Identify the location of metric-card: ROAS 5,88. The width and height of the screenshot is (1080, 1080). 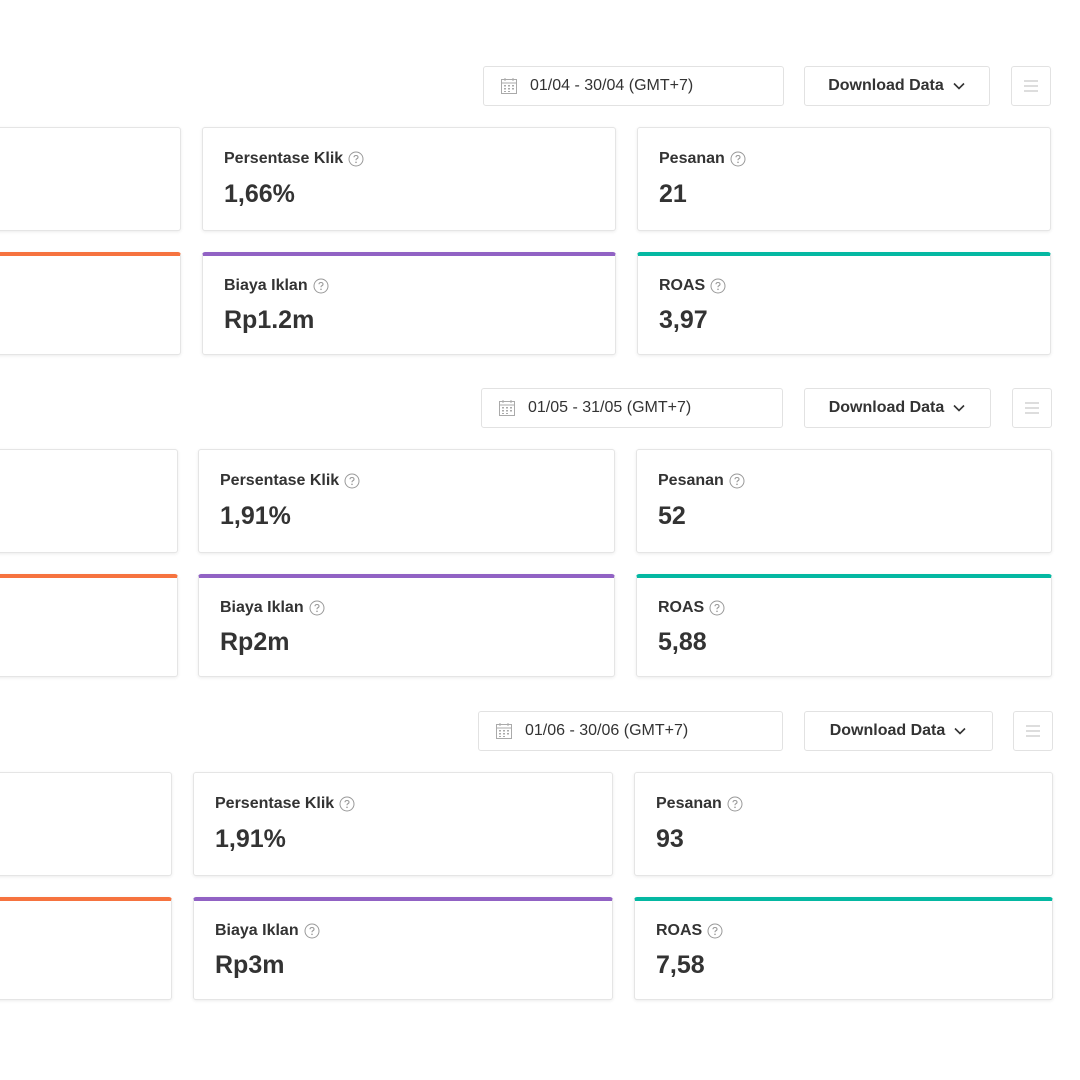
(844, 625).